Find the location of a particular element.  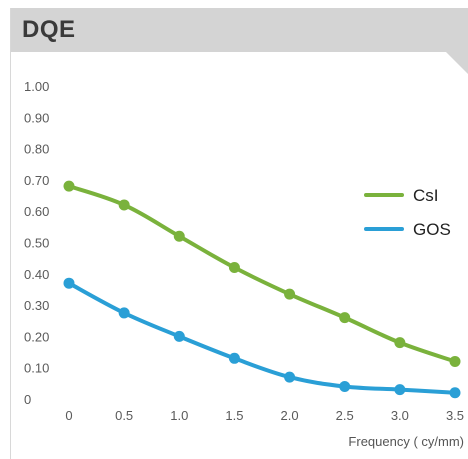

y-tick-label: 0.10 is located at coordinates (36, 368).